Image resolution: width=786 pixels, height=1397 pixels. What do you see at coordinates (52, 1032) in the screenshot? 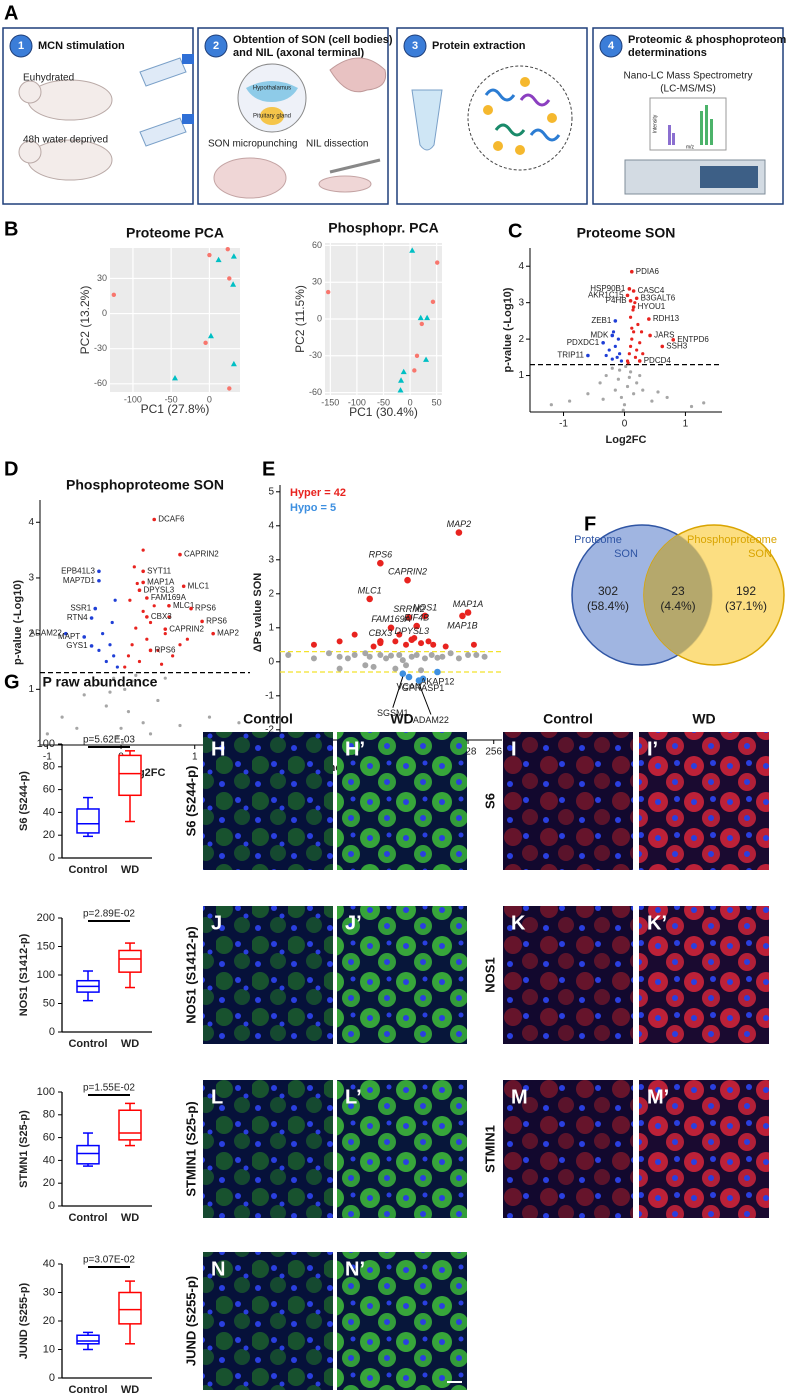
I see `y-tick-label: 0` at bounding box center [52, 1032].